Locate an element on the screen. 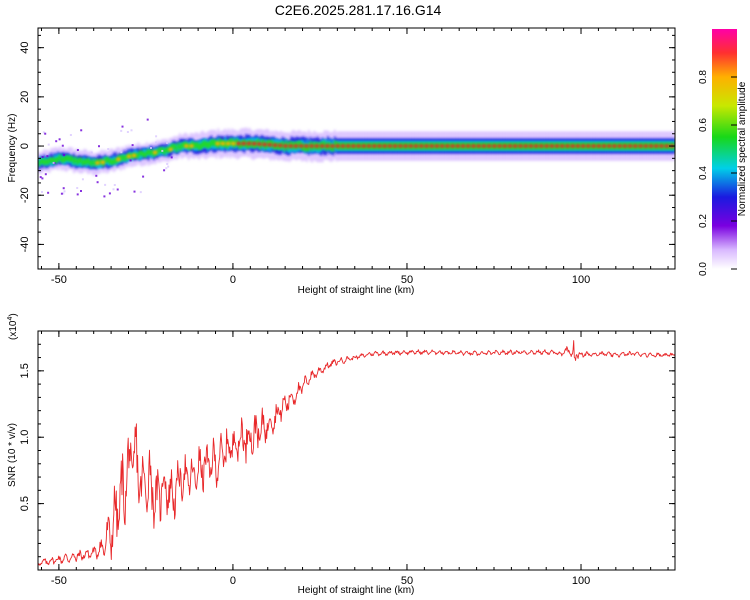 The width and height of the screenshot is (750, 600). colorbar-ticks: 0.0 0.2 0.4 0.6 0.8 is located at coordinates (717, 173).